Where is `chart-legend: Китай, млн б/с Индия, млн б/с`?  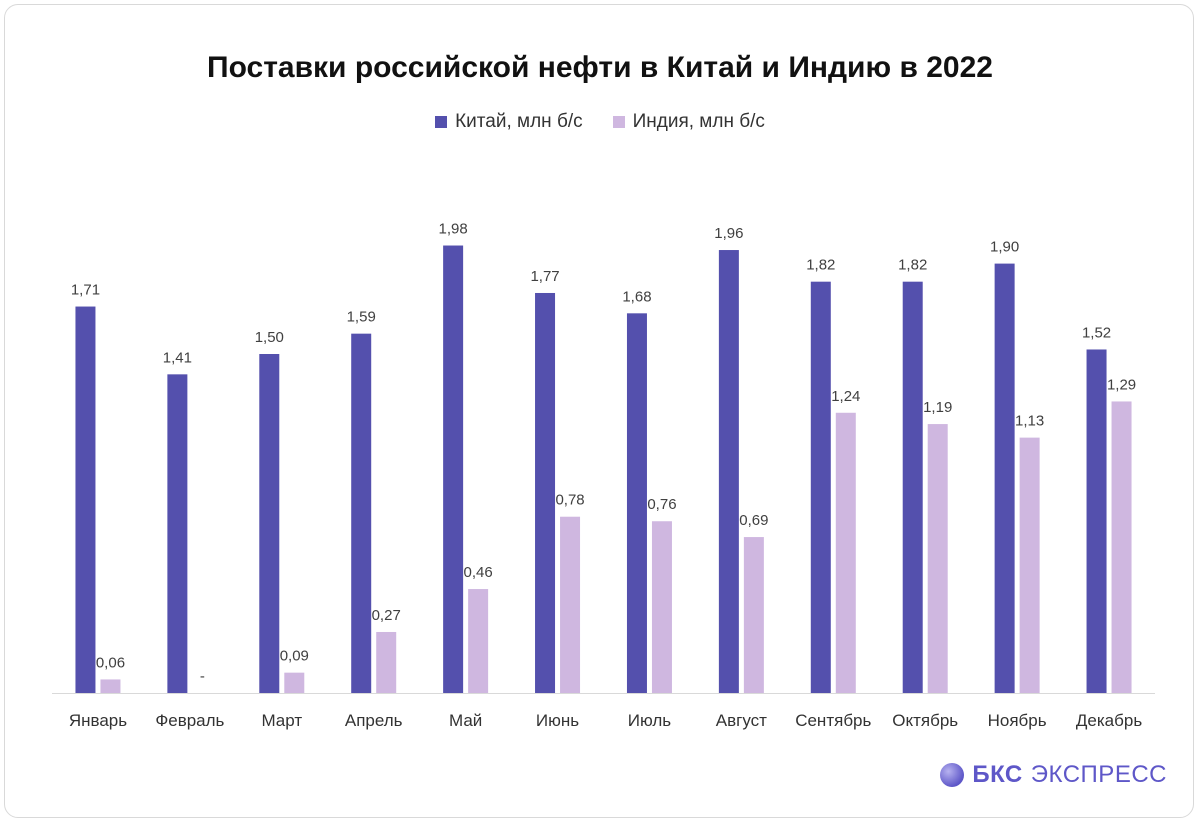
chart-legend: Китай, млн б/с Индия, млн б/с is located at coordinates (599, 122).